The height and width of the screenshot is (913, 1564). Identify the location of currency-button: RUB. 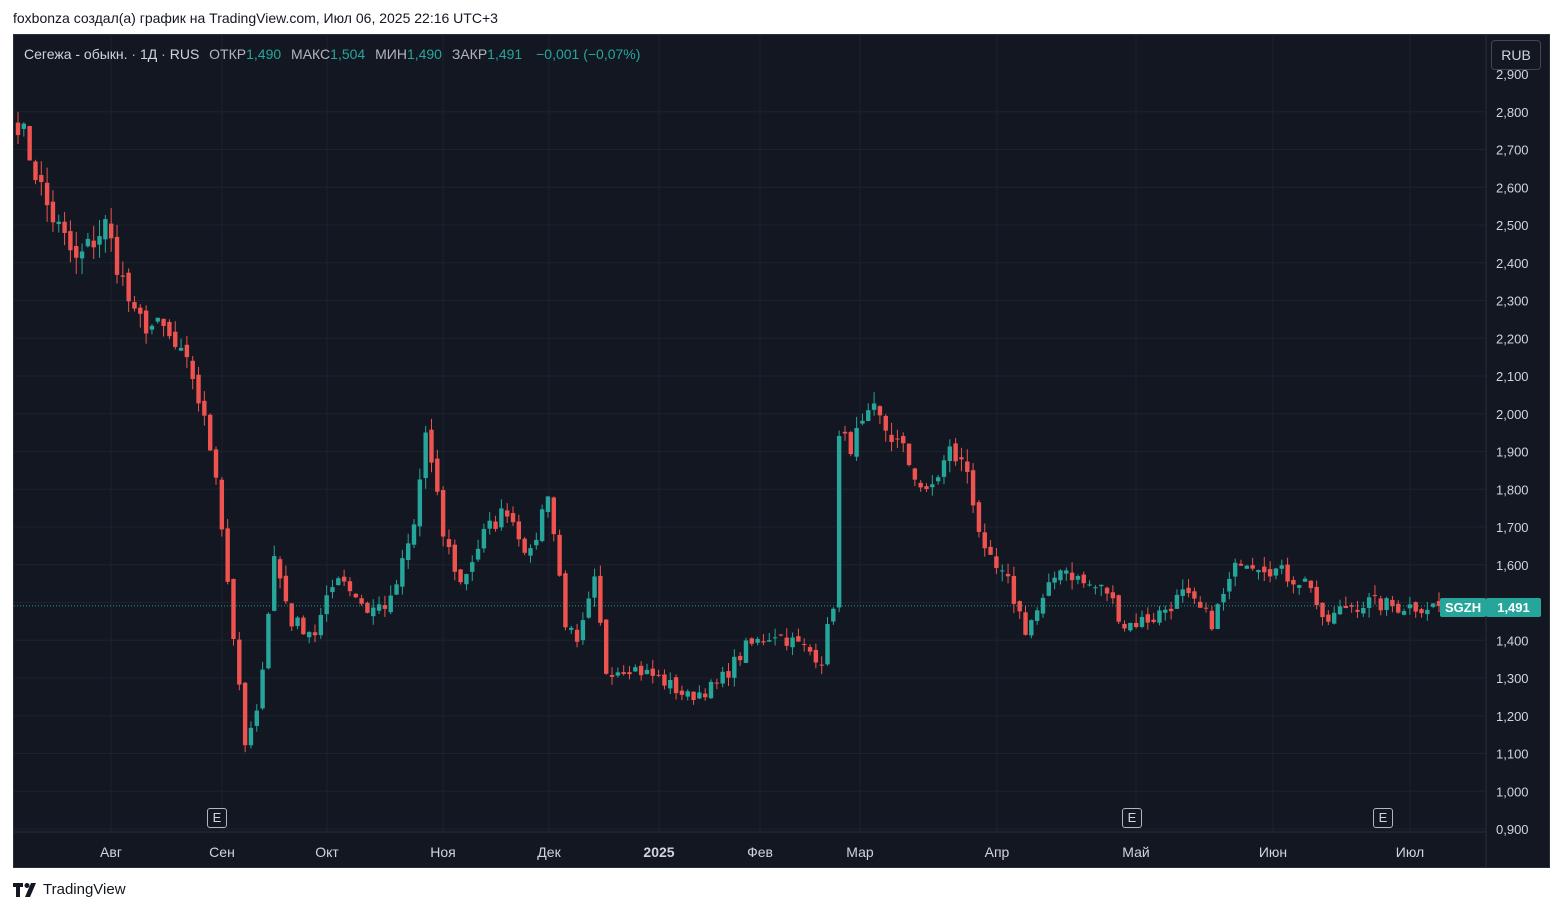
(1516, 55).